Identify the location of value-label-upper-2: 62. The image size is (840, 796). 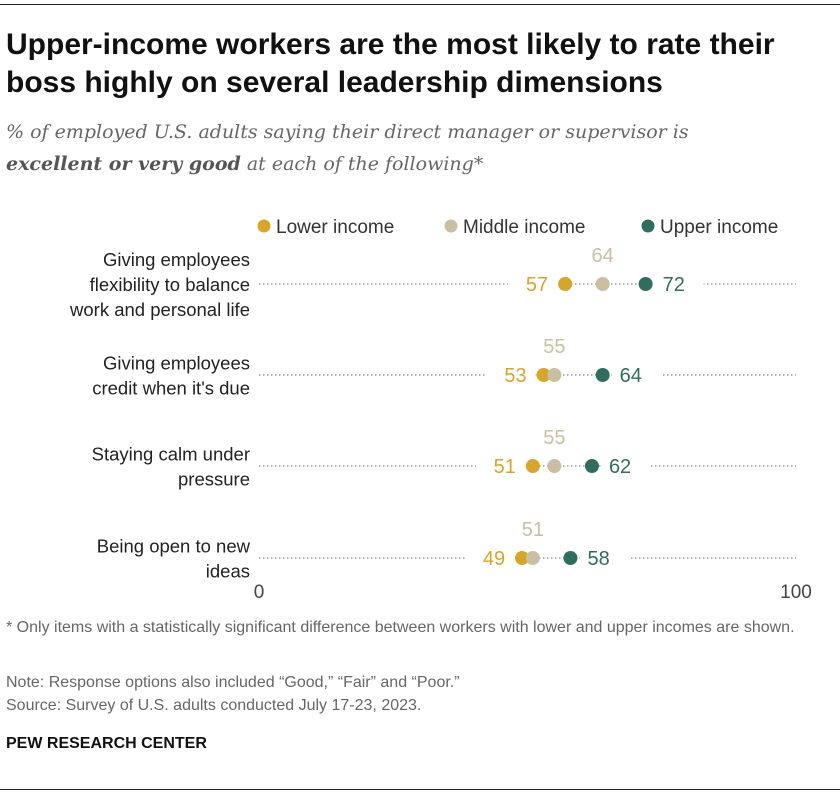
(620, 467).